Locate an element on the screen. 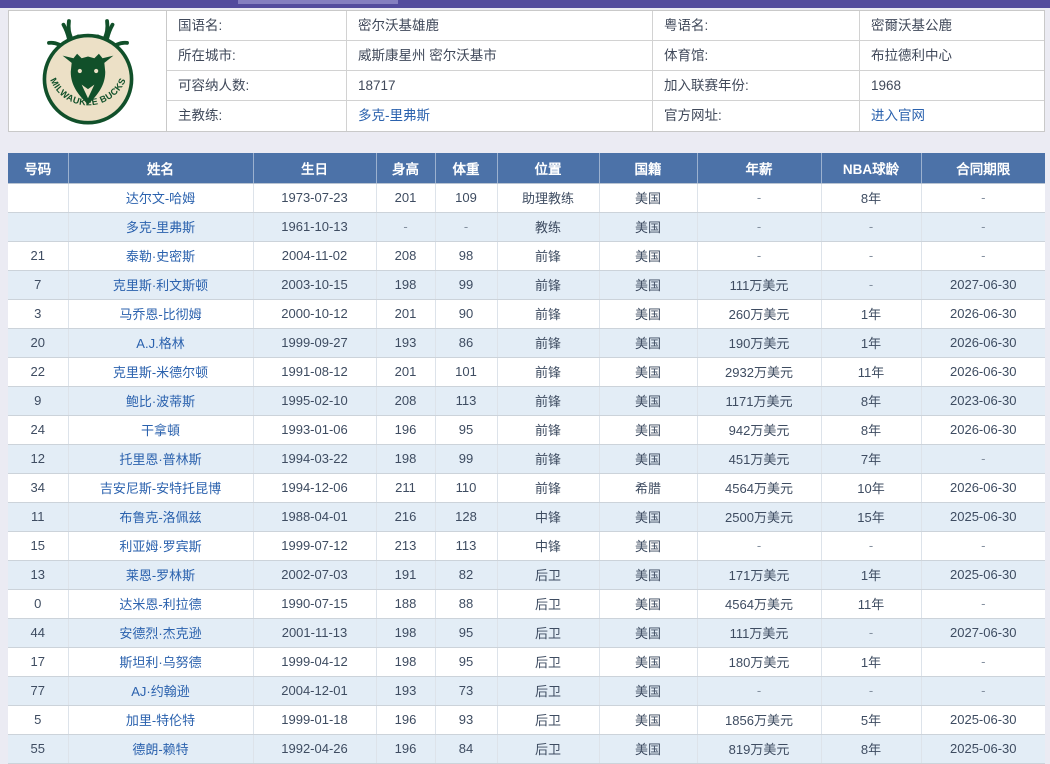  cell-number: 9 is located at coordinates (38, 401).